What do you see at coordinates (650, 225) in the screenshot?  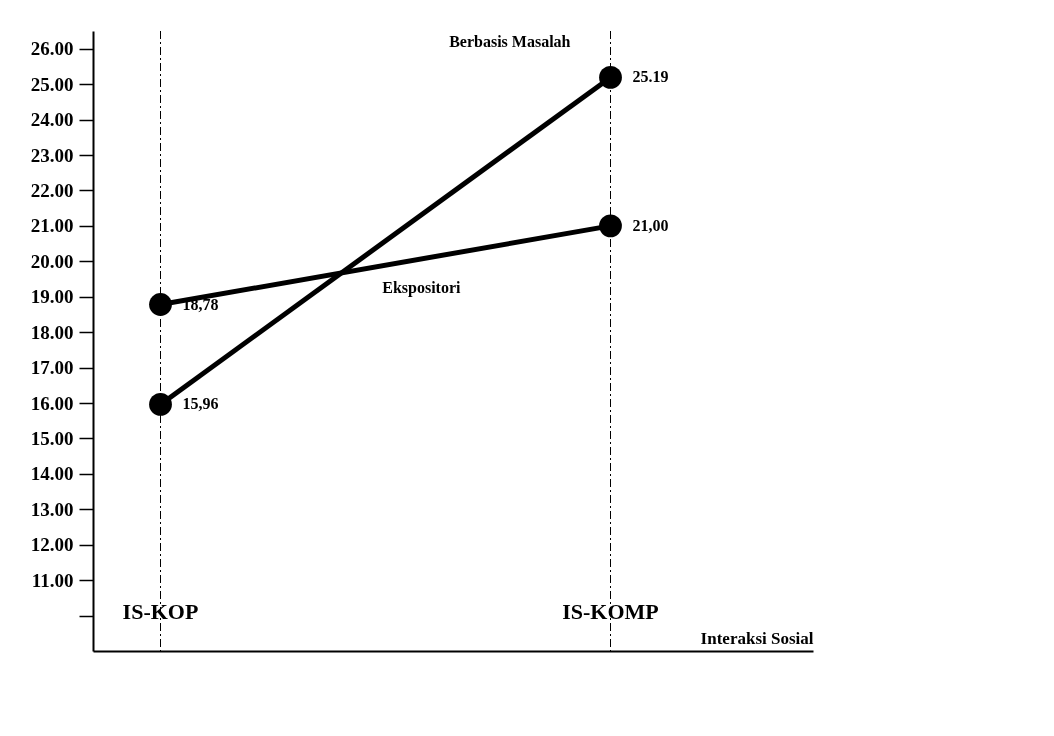 I see `data-label: 21,00` at bounding box center [650, 225].